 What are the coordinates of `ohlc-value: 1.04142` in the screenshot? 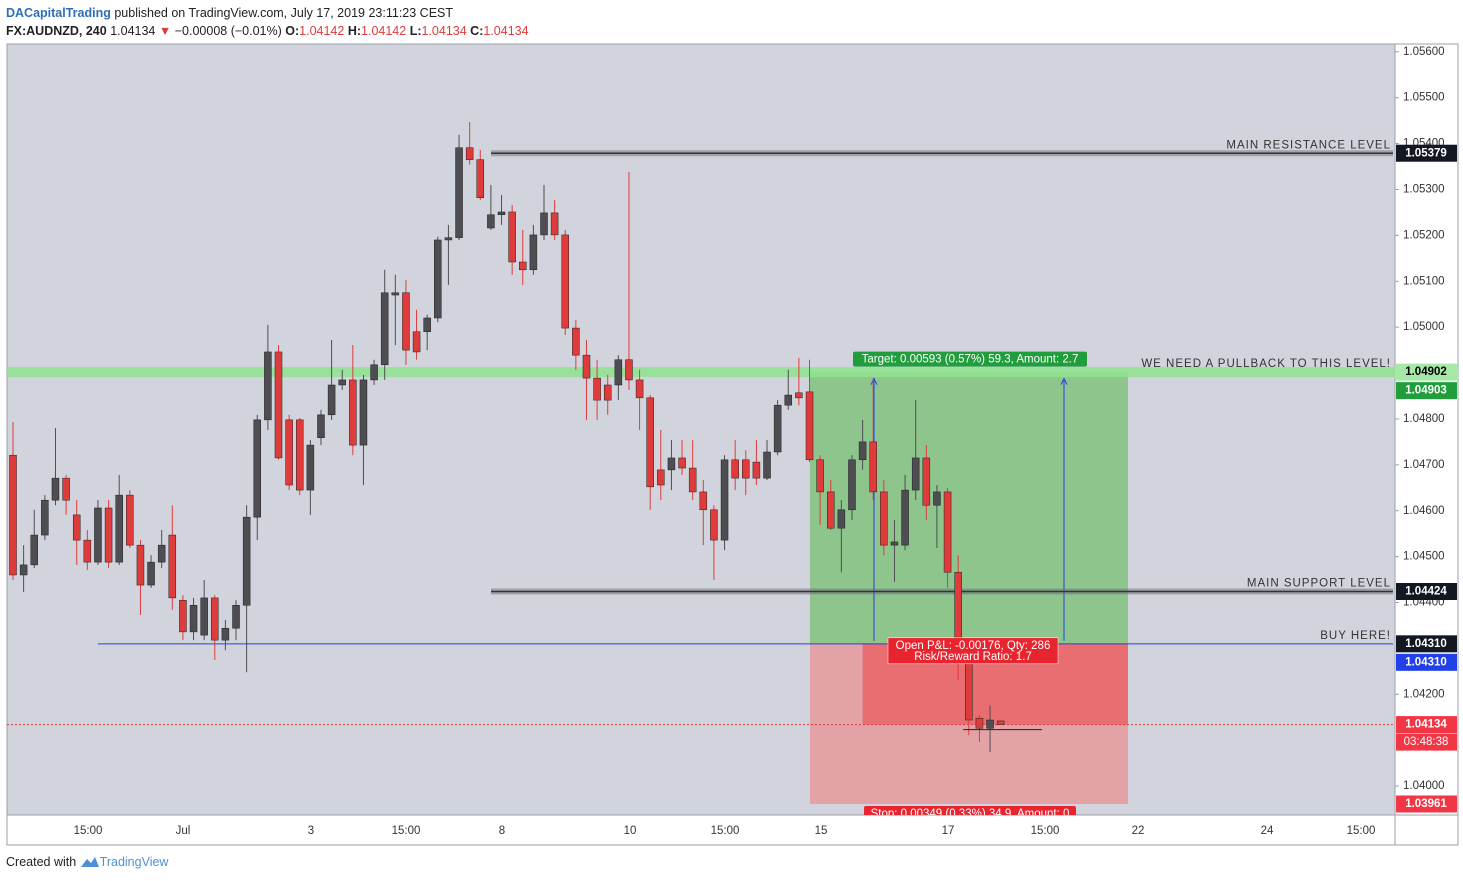 It's located at (384, 31).